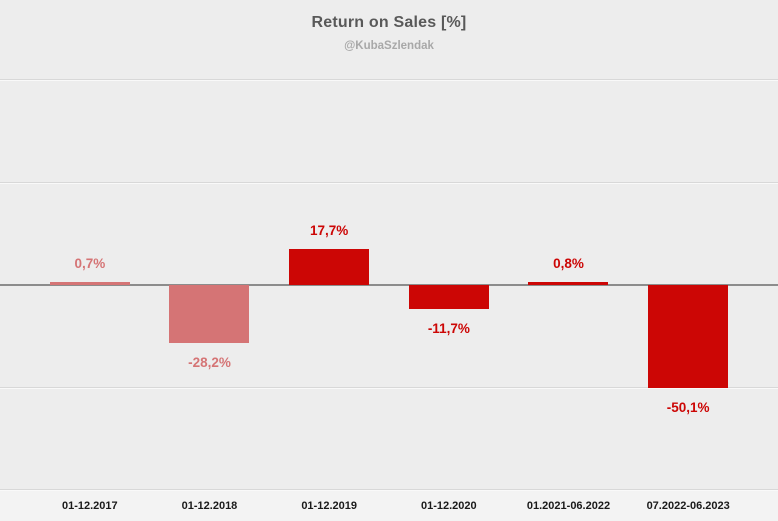  Describe the element at coordinates (89, 506) in the screenshot. I see `x-axis-label: 01-12.2017` at that location.